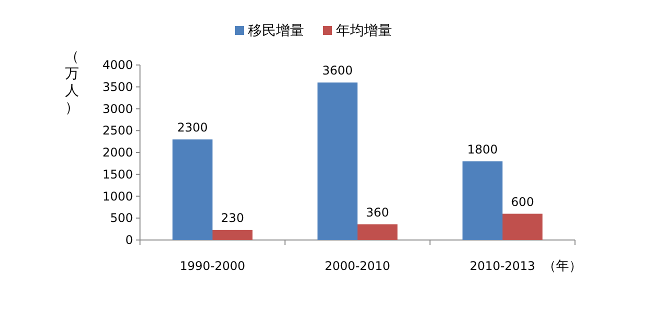 The height and width of the screenshot is (321, 646). Describe the element at coordinates (192, 127) in the screenshot. I see `data-label: 2300` at that location.